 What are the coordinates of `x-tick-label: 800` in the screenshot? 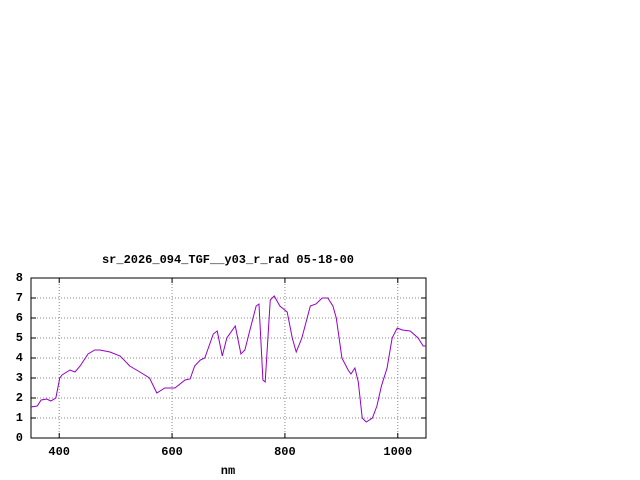 It's located at (285, 452).